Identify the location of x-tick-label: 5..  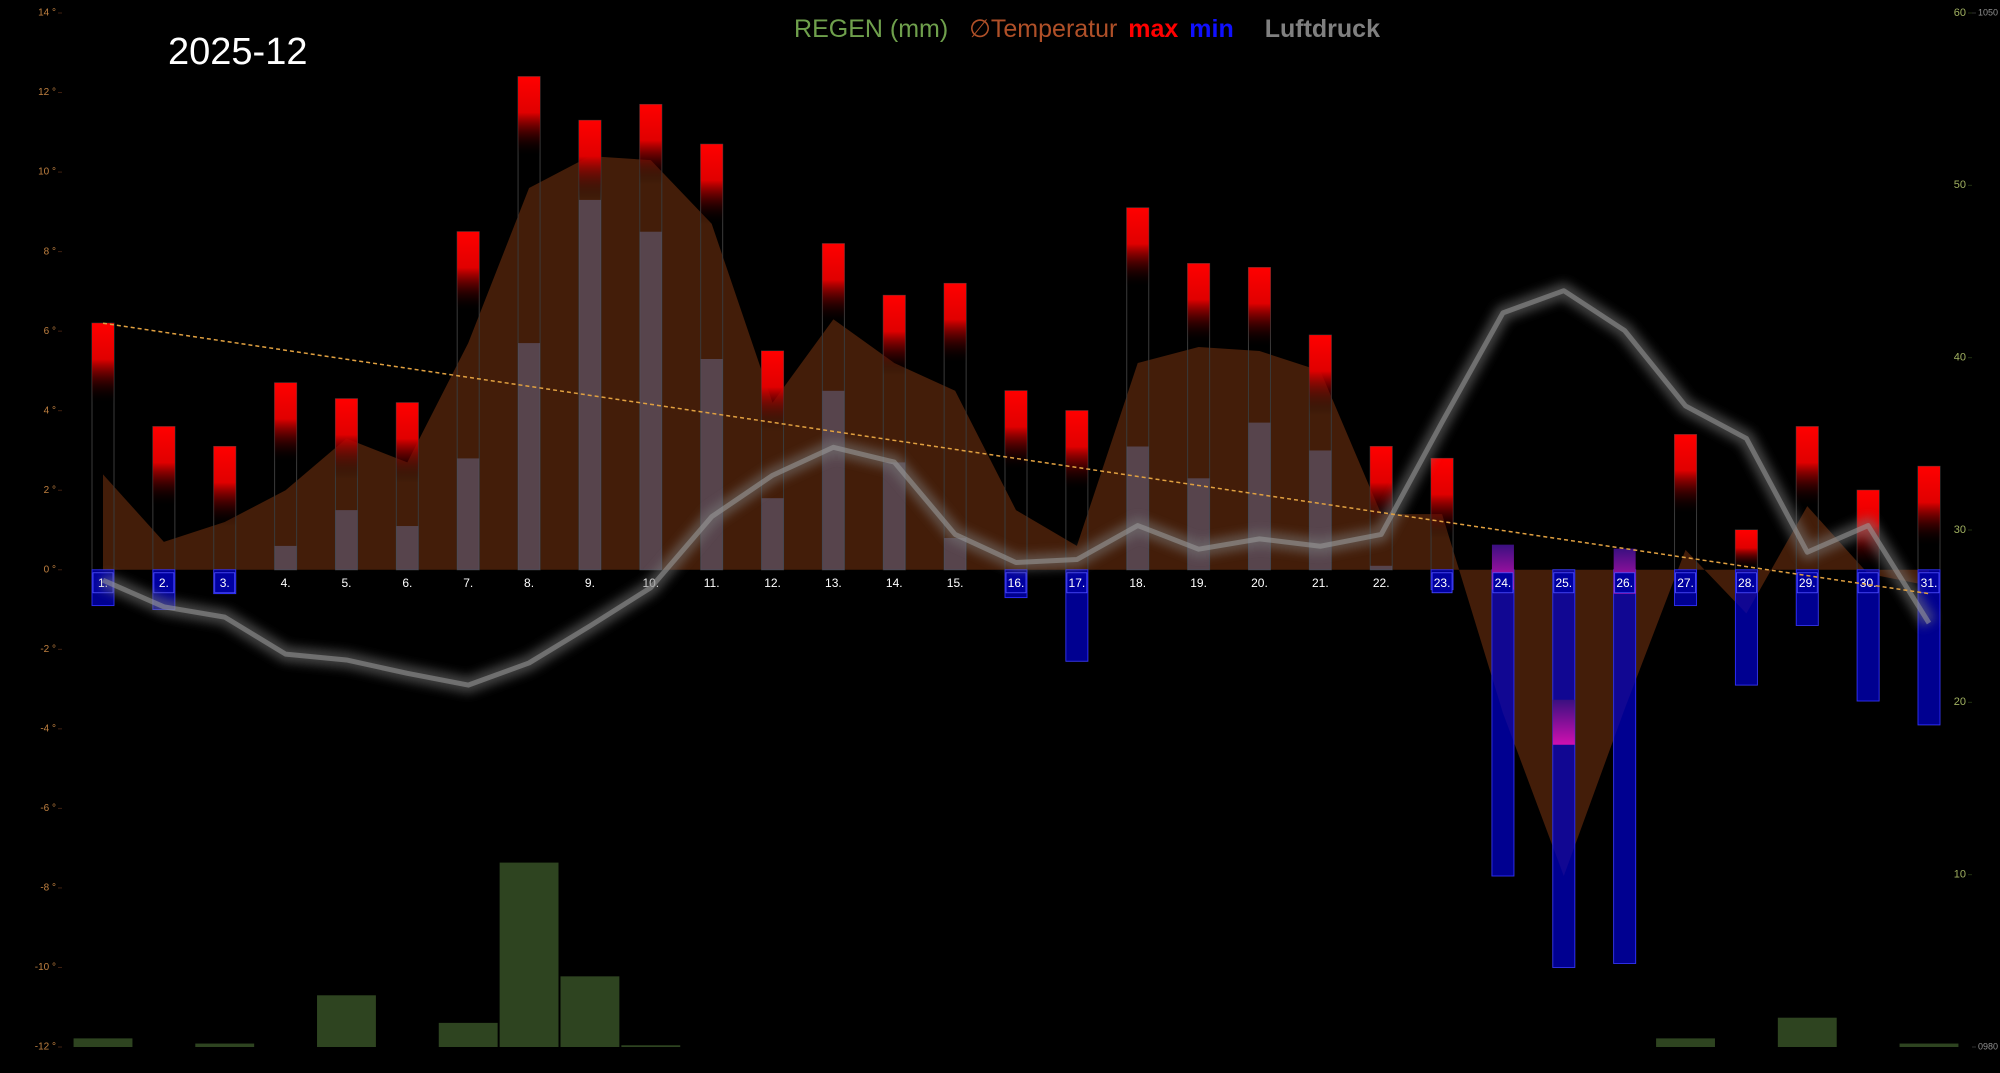
(346, 583).